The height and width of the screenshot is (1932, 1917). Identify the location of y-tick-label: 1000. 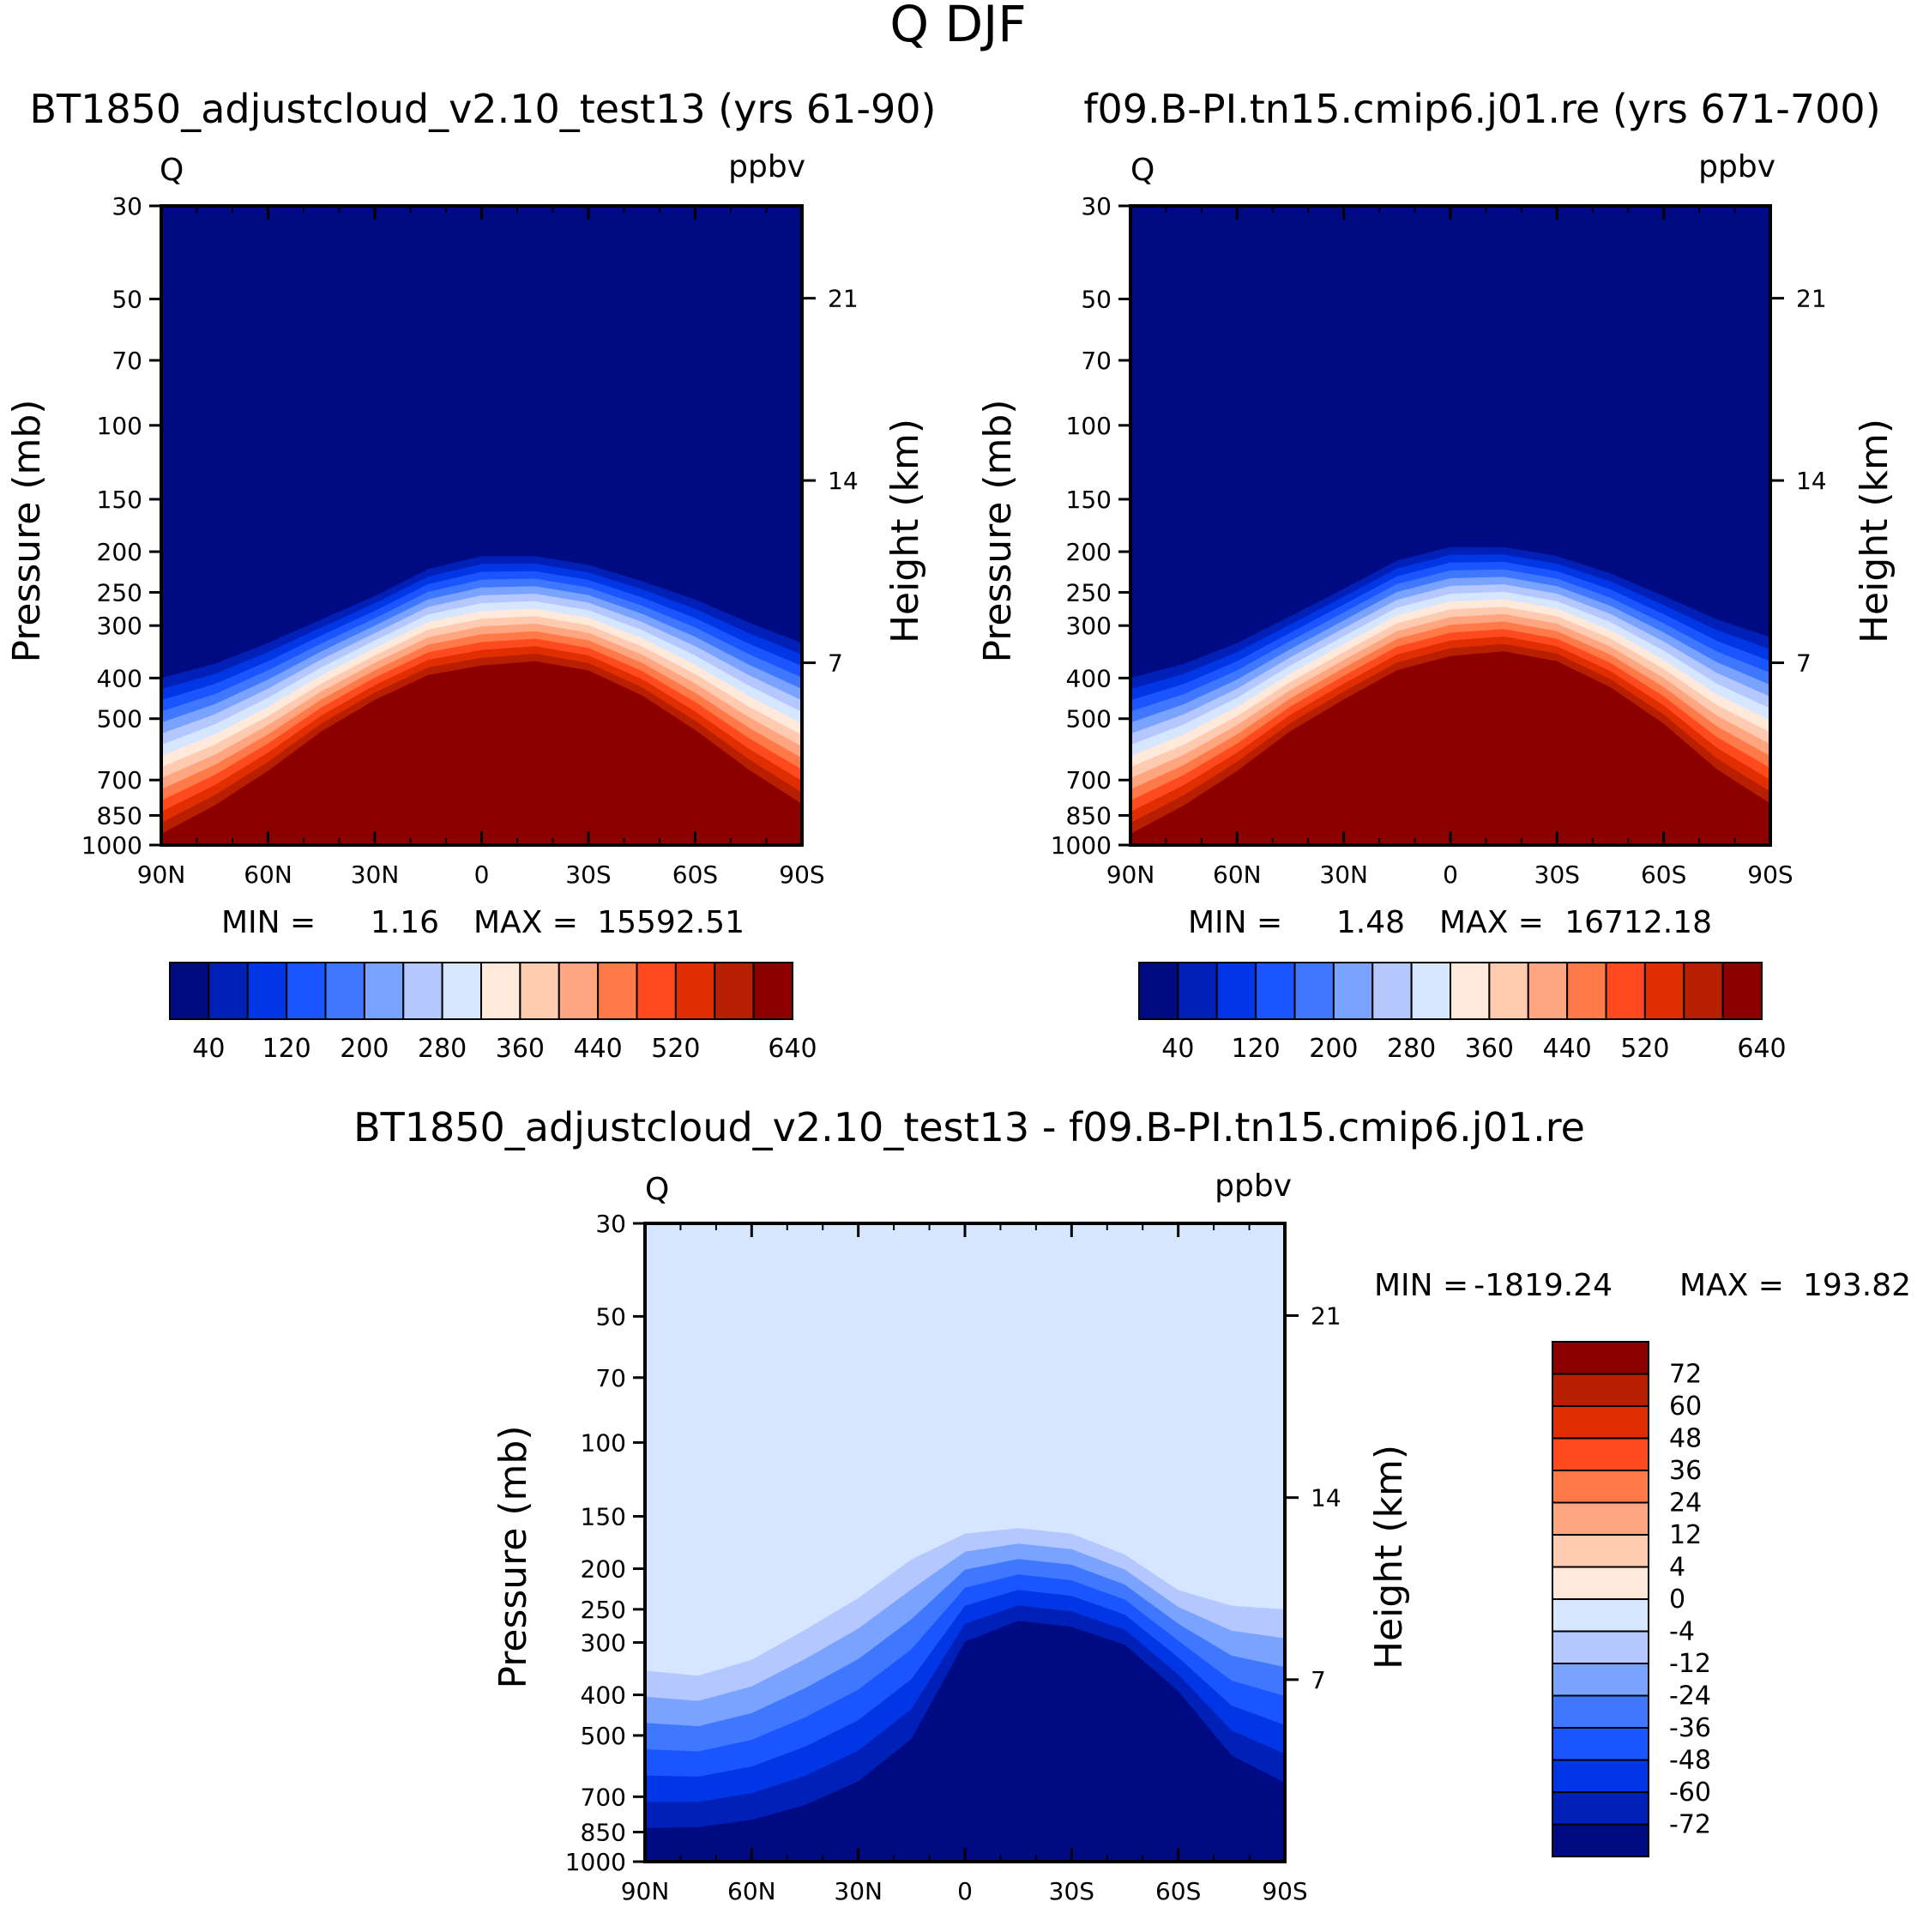
(595, 1862).